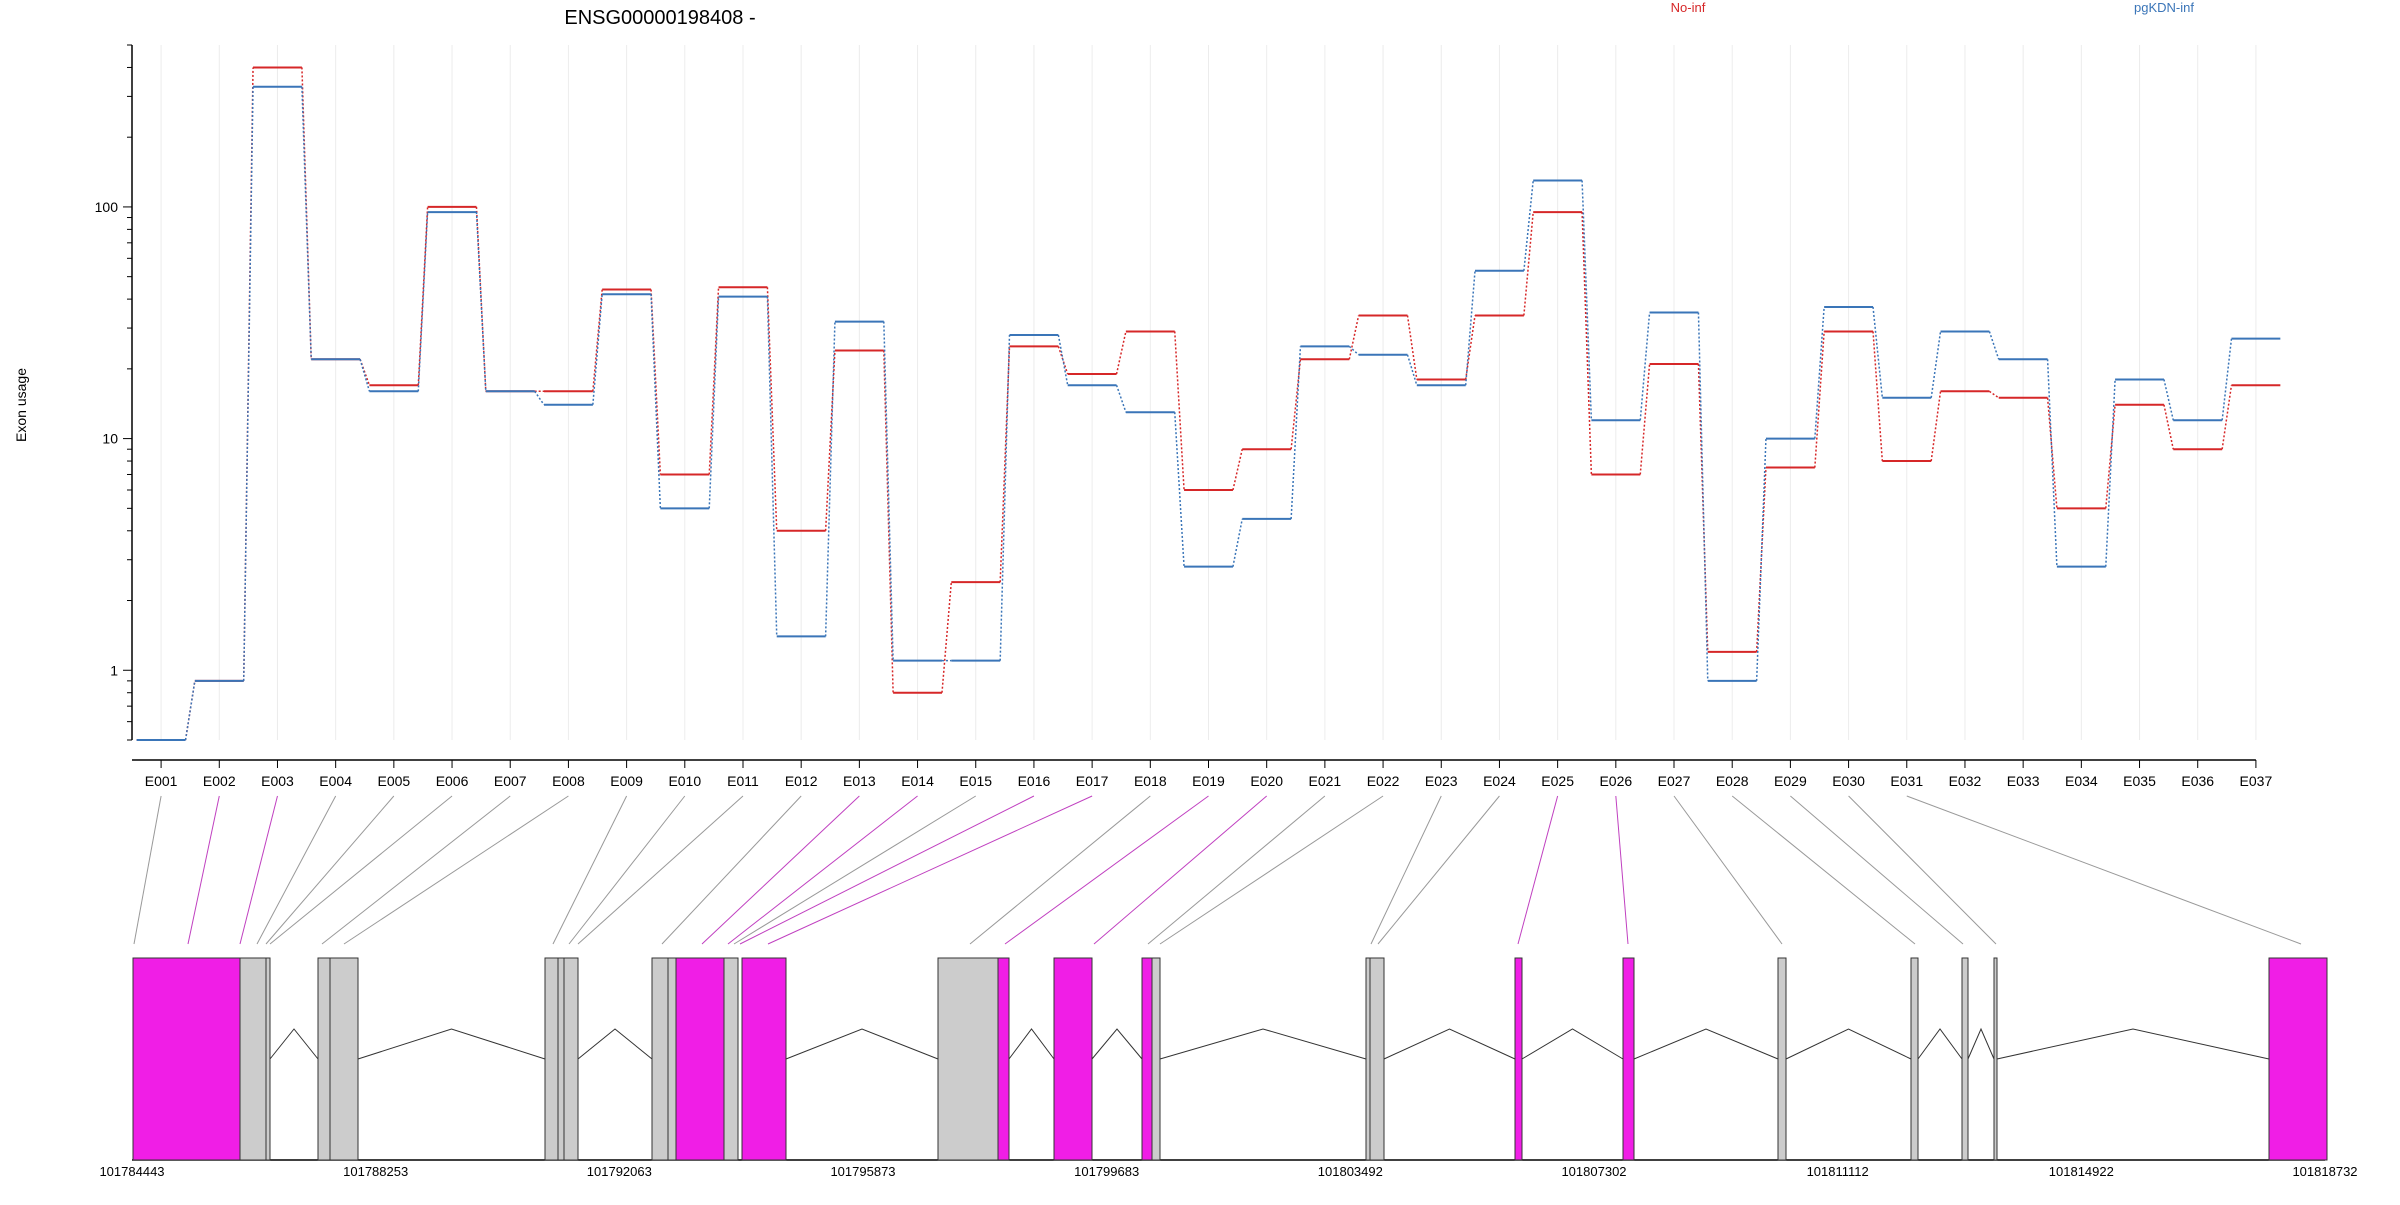 This screenshot has height=1205, width=2400. Describe the element at coordinates (2256, 781) in the screenshot. I see `x-tick-label-e037: E037` at that location.